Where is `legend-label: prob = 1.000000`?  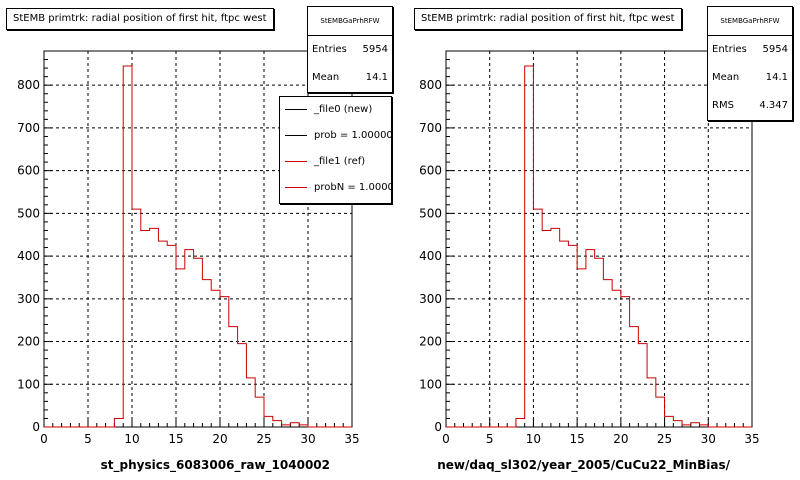
legend-label: prob = 1.000000 is located at coordinates (353, 135).